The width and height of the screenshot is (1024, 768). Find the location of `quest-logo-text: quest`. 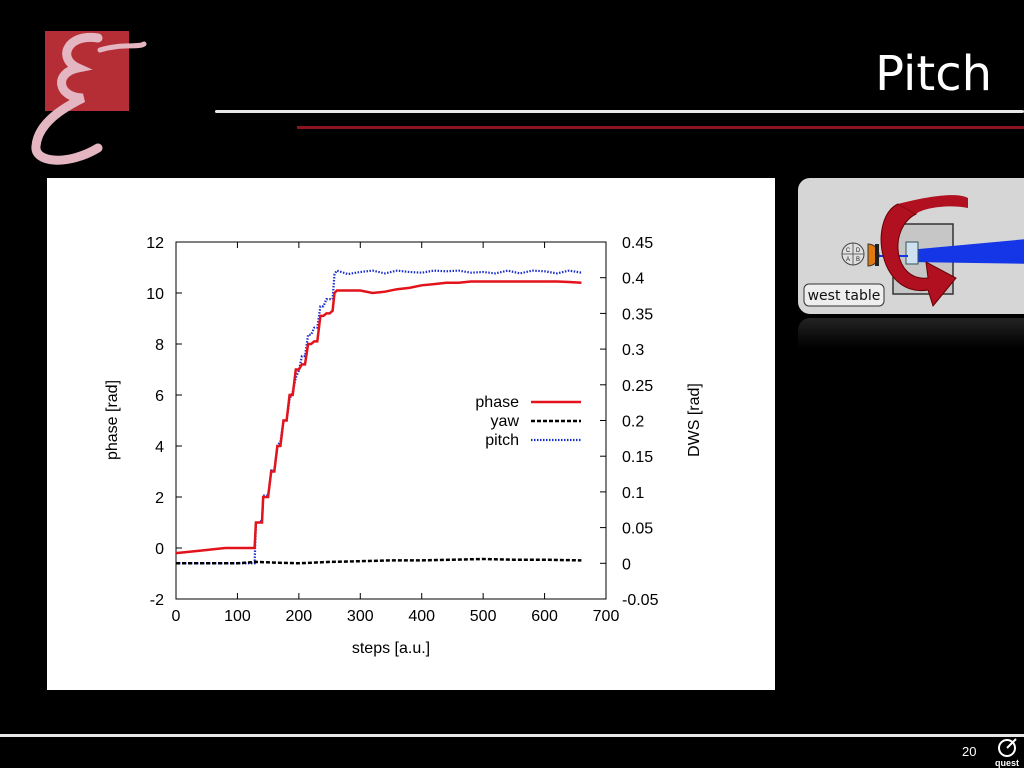

quest-logo-text: quest is located at coordinates (1007, 763).